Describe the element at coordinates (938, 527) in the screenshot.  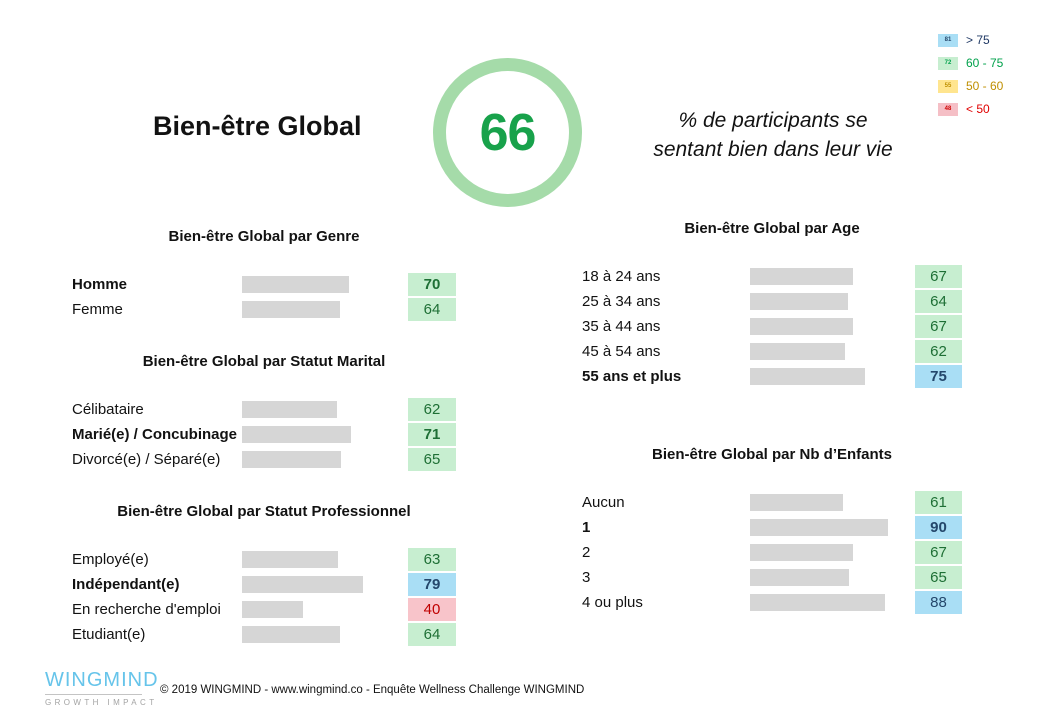
I see `value-badge: 90` at that location.